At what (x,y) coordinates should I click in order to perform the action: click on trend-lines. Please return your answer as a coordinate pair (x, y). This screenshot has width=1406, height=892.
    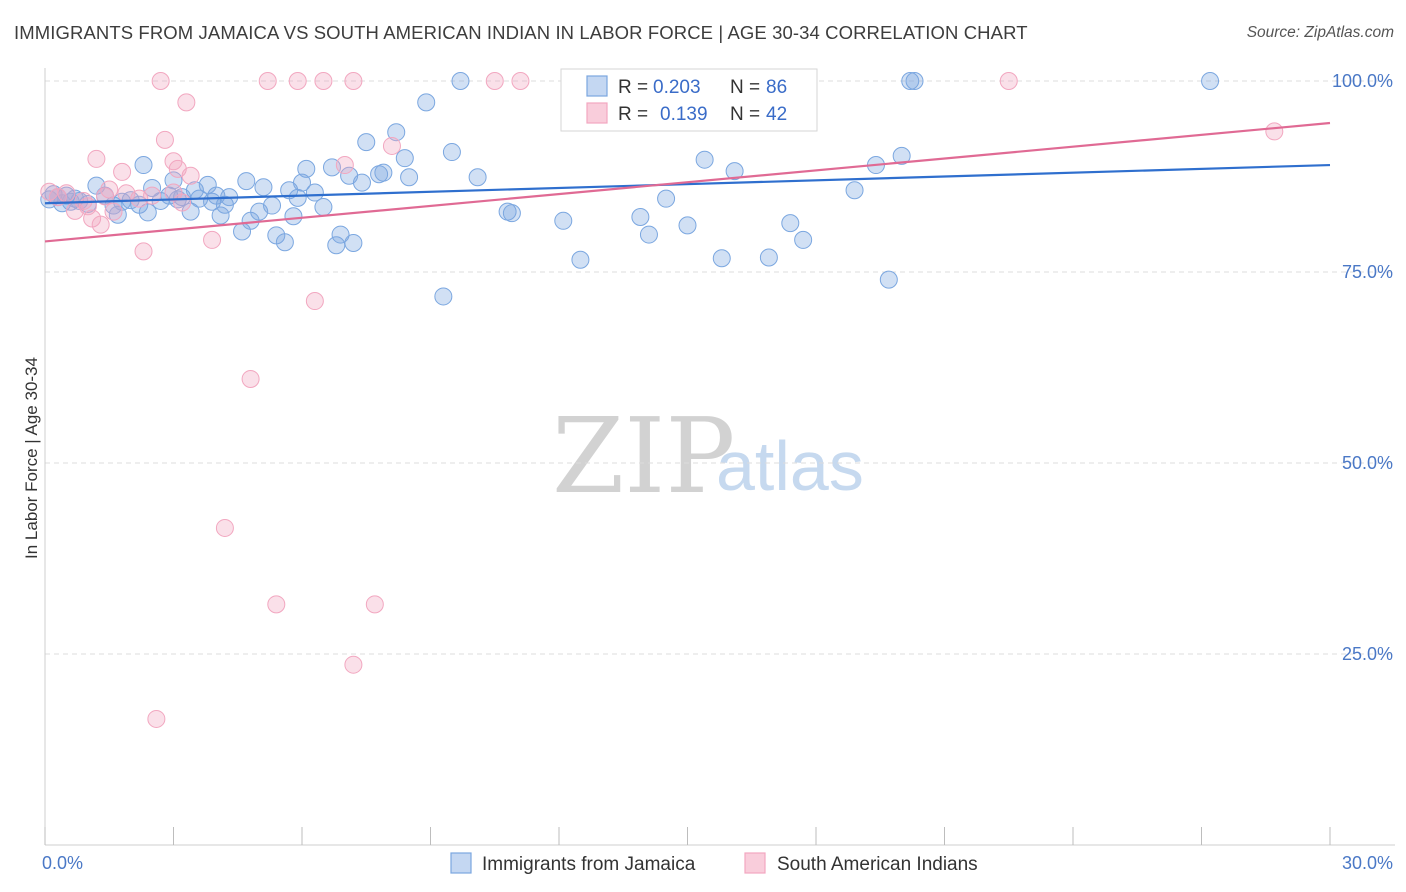
    Looking at the image, I should click on (687, 182).